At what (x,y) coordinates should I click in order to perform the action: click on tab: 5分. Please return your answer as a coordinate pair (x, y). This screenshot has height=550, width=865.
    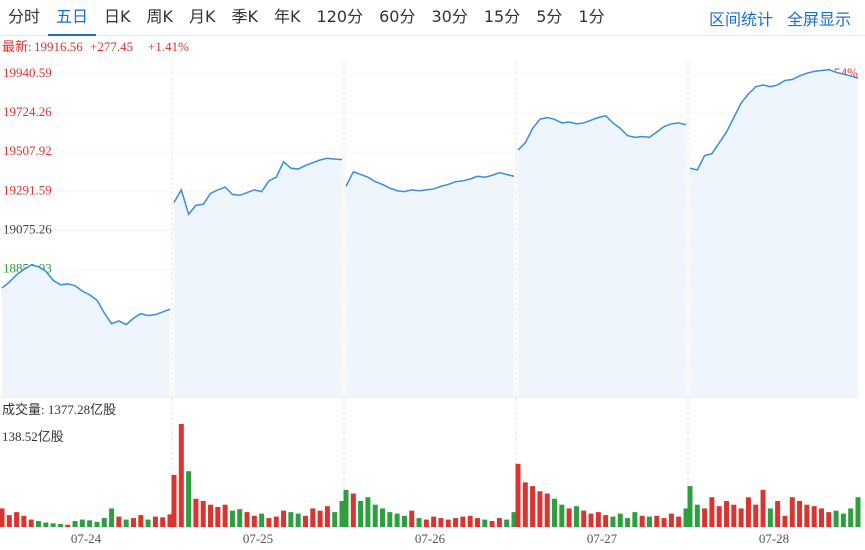
    Looking at the image, I should click on (549, 16).